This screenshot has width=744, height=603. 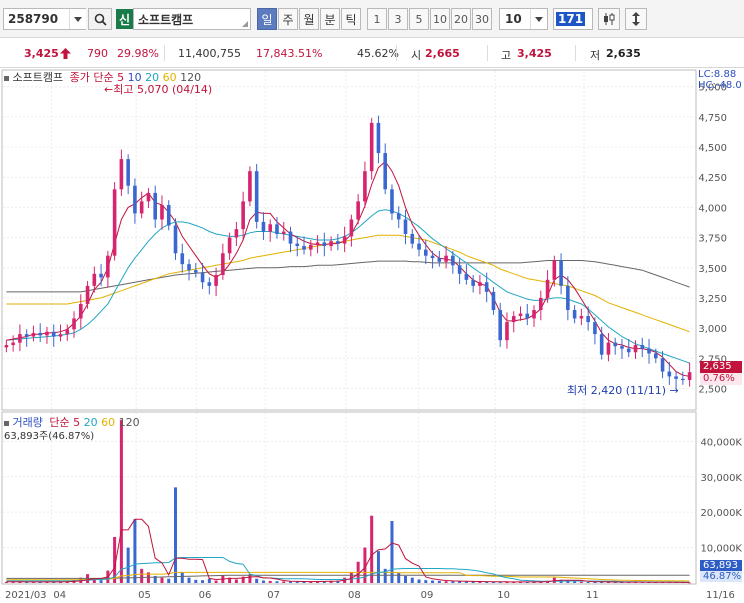 I want to click on price-change-pct: 29.98%, so click(x=138, y=53).